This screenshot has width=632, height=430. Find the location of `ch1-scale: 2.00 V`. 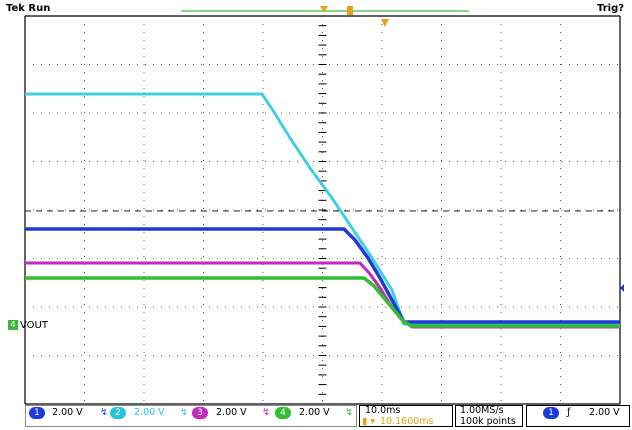

ch1-scale: 2.00 V is located at coordinates (67, 412).